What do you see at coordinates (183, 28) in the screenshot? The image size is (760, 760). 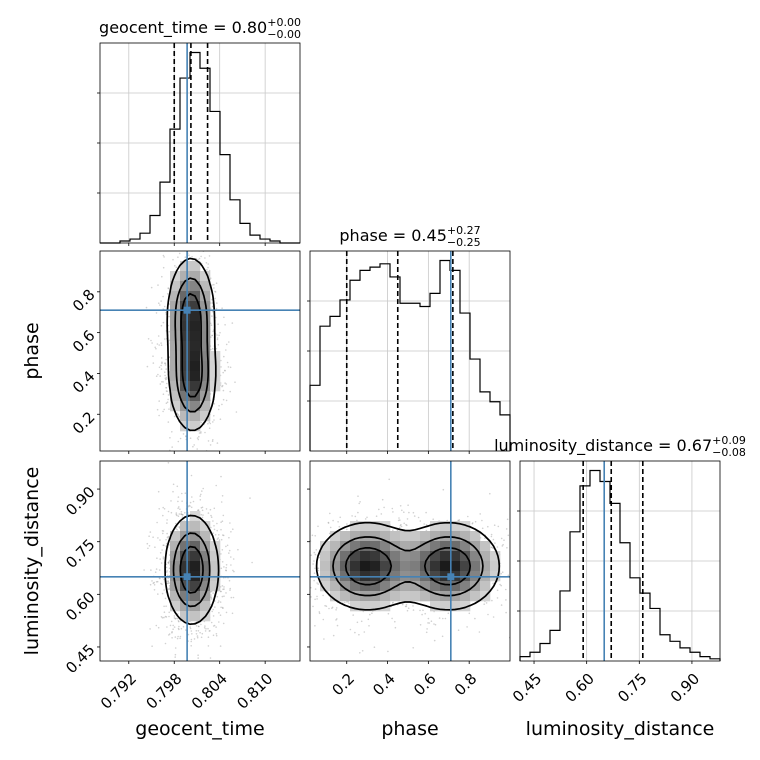 I see `title-main: geocent_time = 0.80` at bounding box center [183, 28].